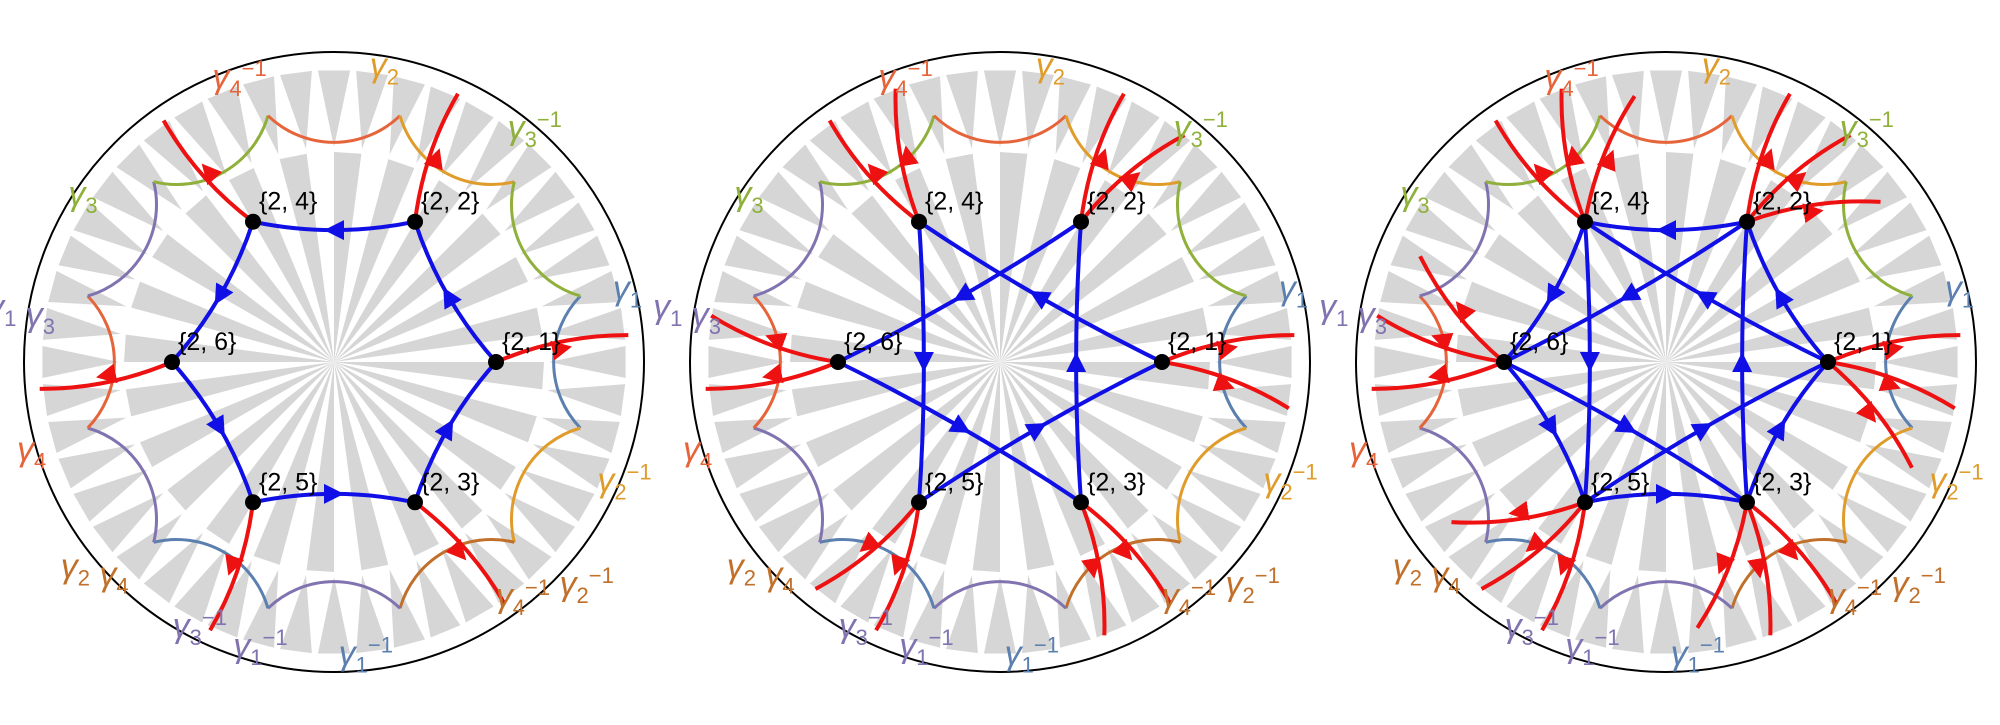 The image size is (2000, 725). I want to click on node-label: {2, 1}, so click(531, 342).